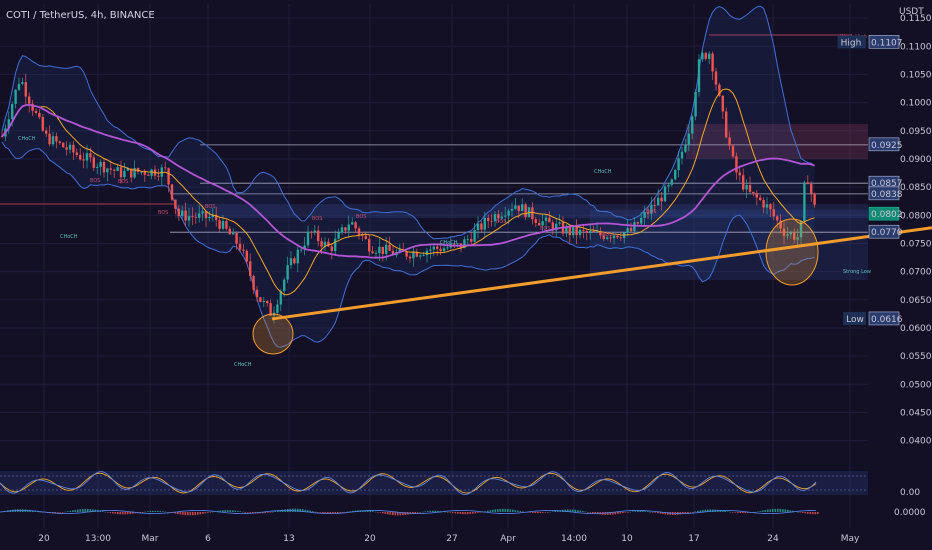 This screenshot has width=932, height=550. Describe the element at coordinates (916, 385) in the screenshot. I see `price-tick-label: 0.0500` at that location.